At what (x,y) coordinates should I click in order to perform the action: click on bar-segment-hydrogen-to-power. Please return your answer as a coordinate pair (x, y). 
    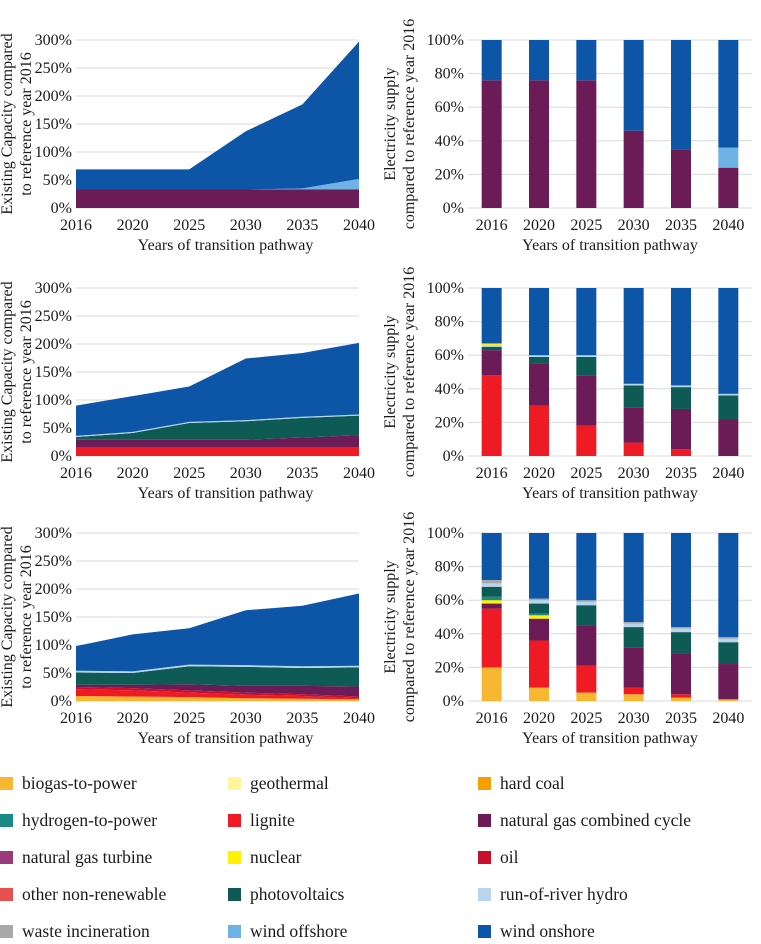
    Looking at the image, I should click on (491, 598).